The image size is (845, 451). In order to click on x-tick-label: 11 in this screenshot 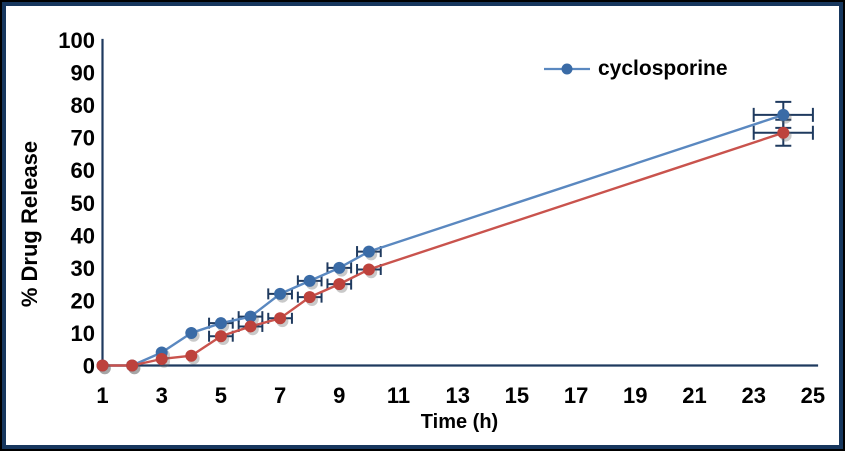, I will do `click(398, 395)`.